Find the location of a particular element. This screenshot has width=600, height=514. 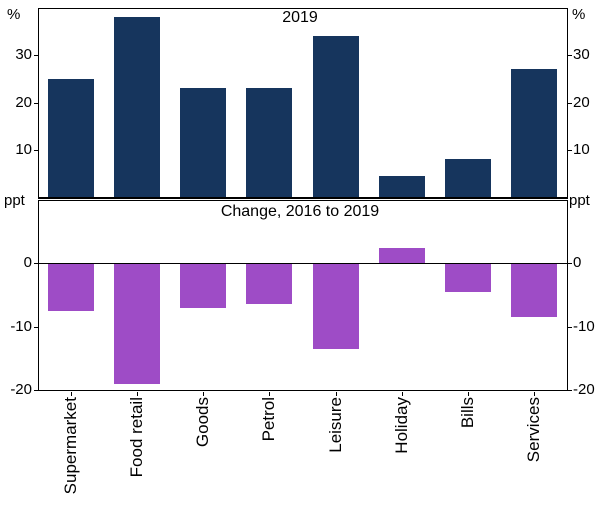

bar-leisure-change is located at coordinates (335, 306).